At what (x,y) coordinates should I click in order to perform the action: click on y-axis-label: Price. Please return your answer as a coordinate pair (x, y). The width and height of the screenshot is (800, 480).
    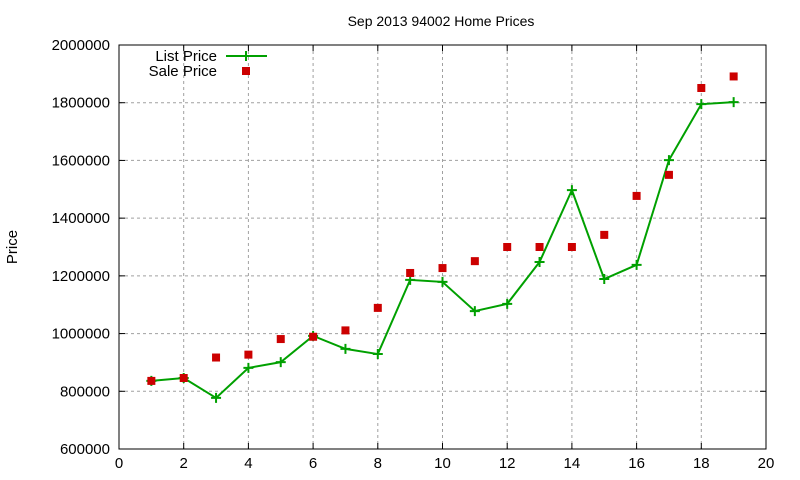
    Looking at the image, I should click on (12, 247).